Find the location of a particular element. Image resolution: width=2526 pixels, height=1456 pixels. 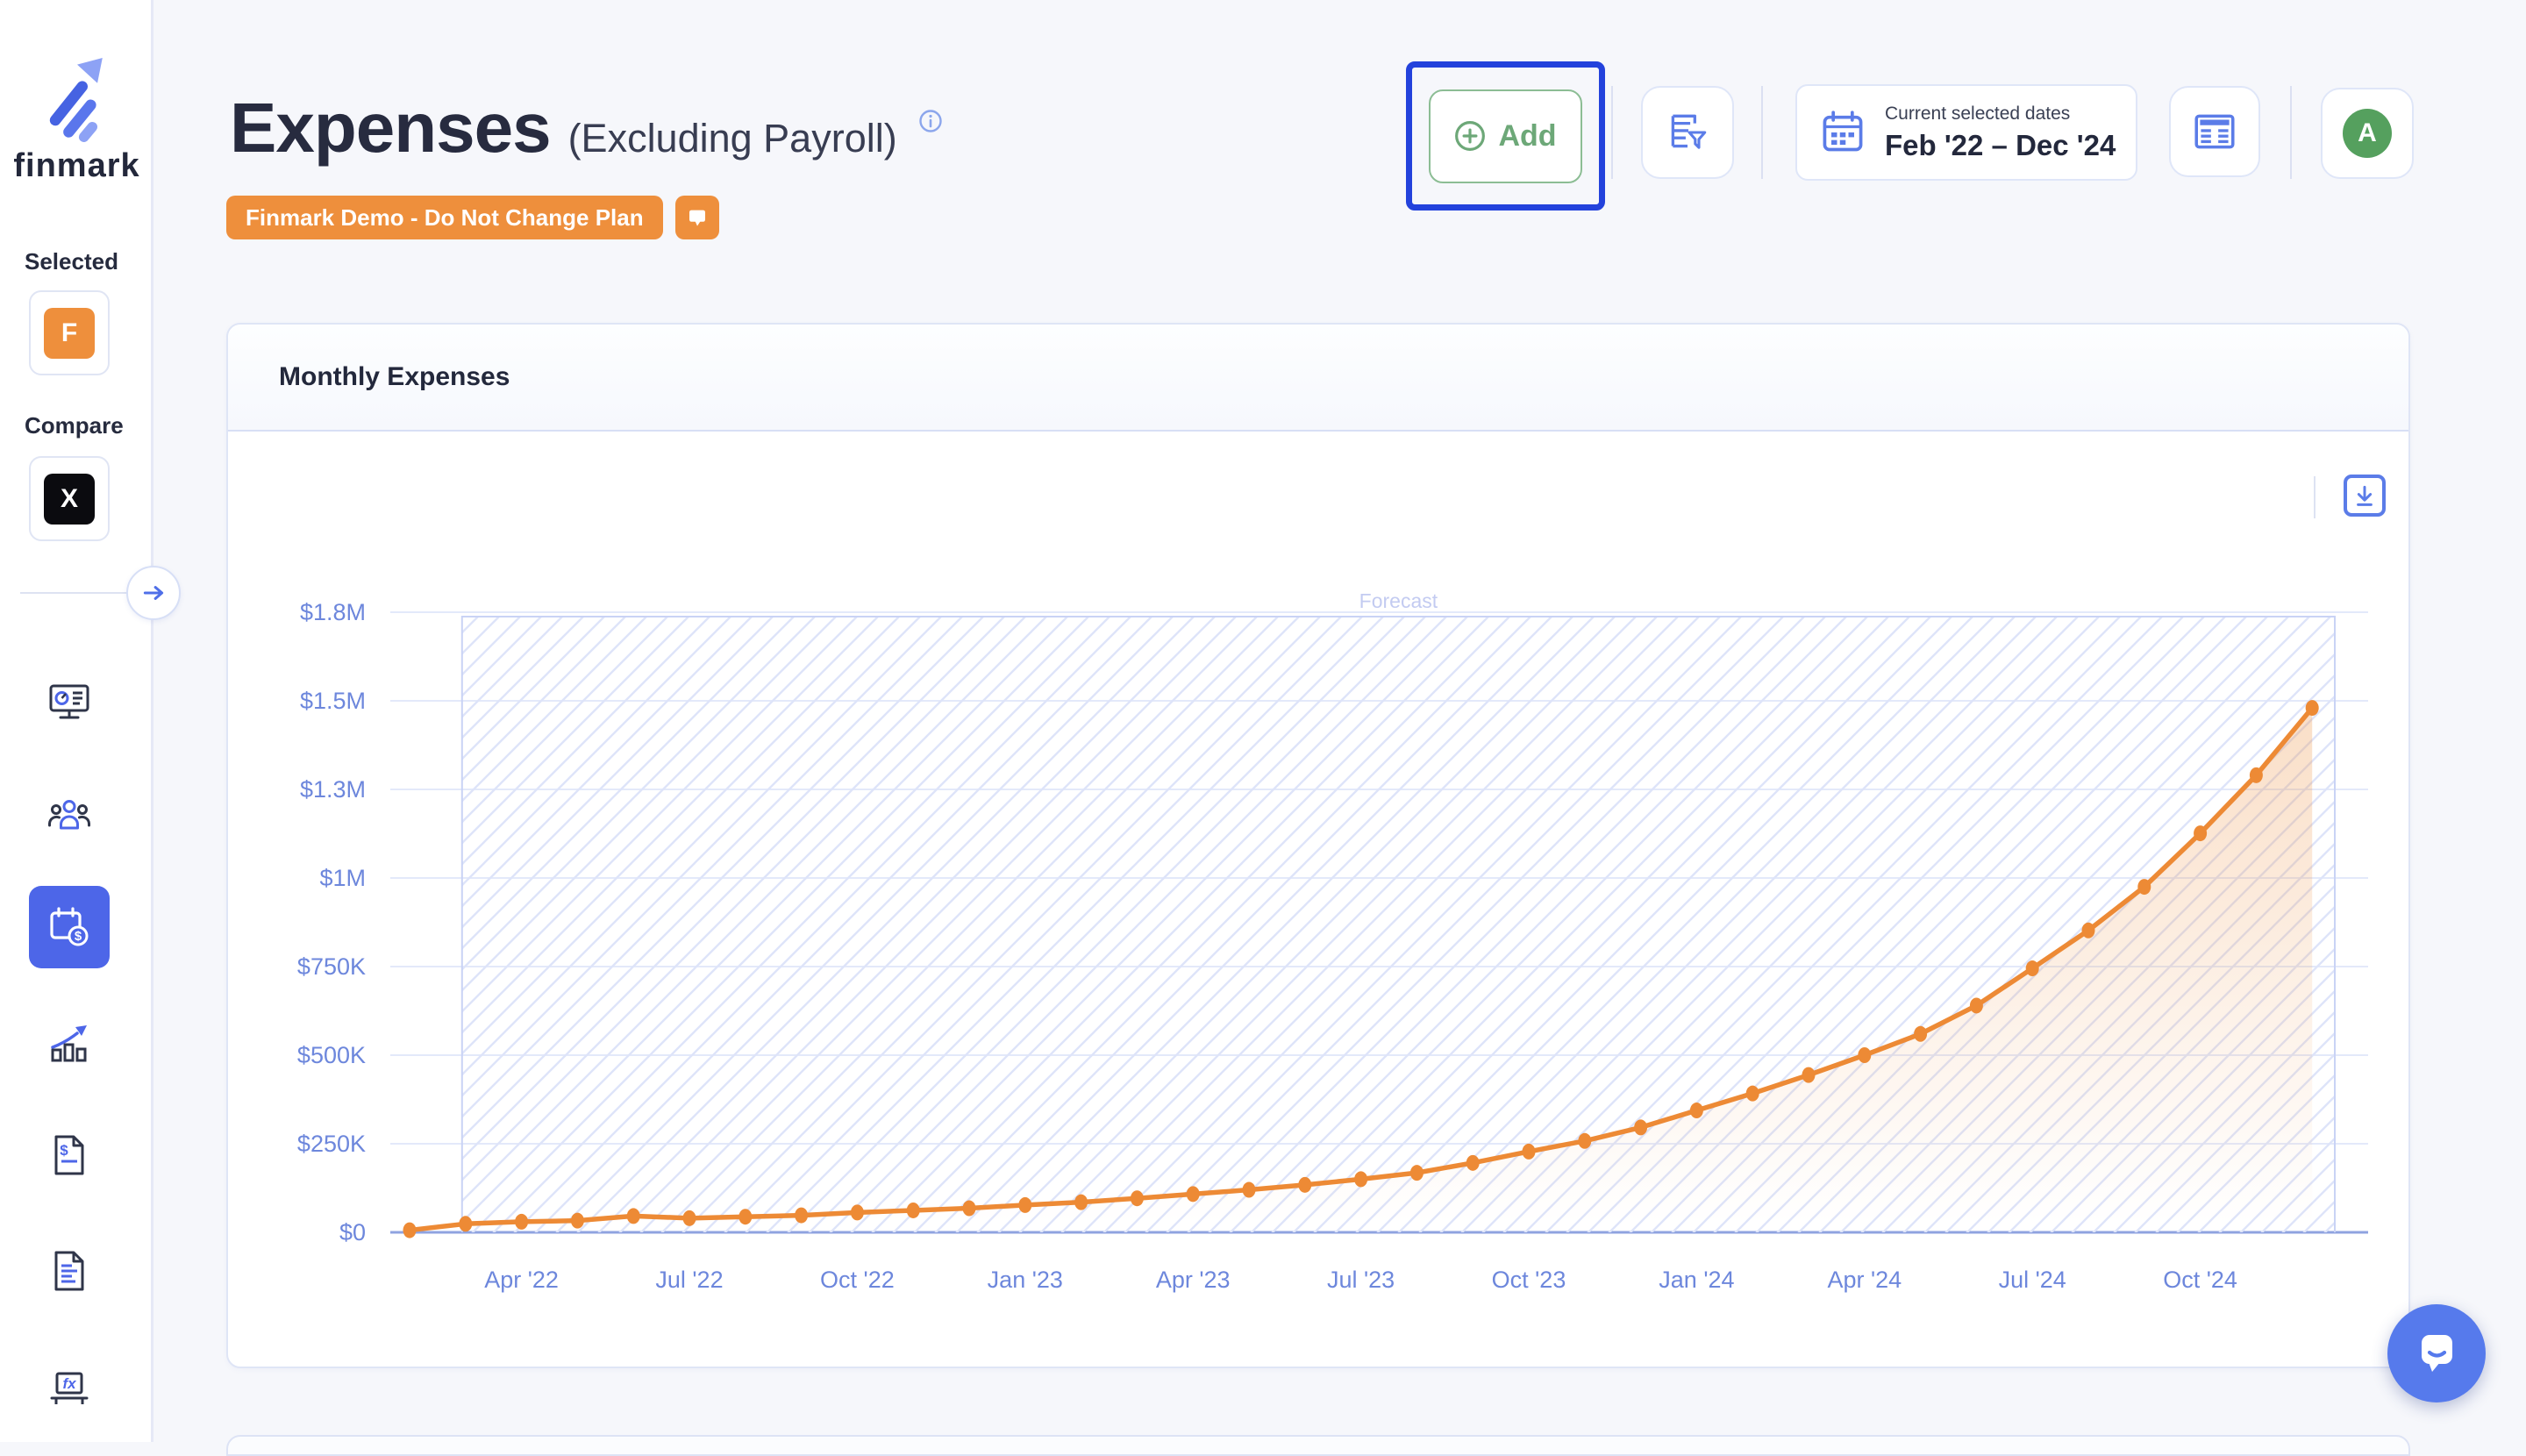

nav-dashboard-button is located at coordinates (69, 701).